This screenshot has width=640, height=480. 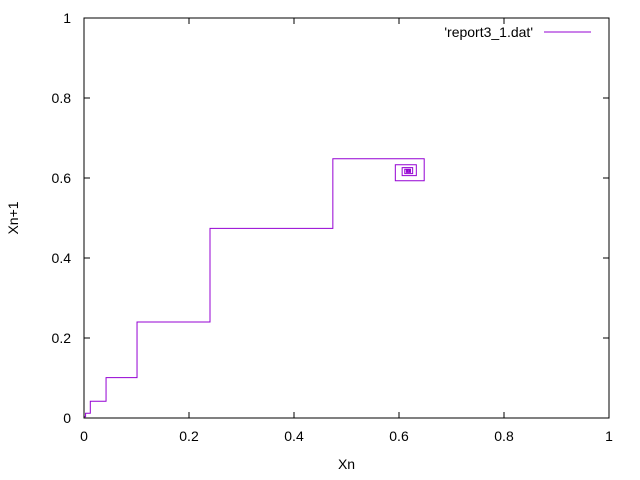 What do you see at coordinates (294, 436) in the screenshot?
I see `x-tick-label: 0.4` at bounding box center [294, 436].